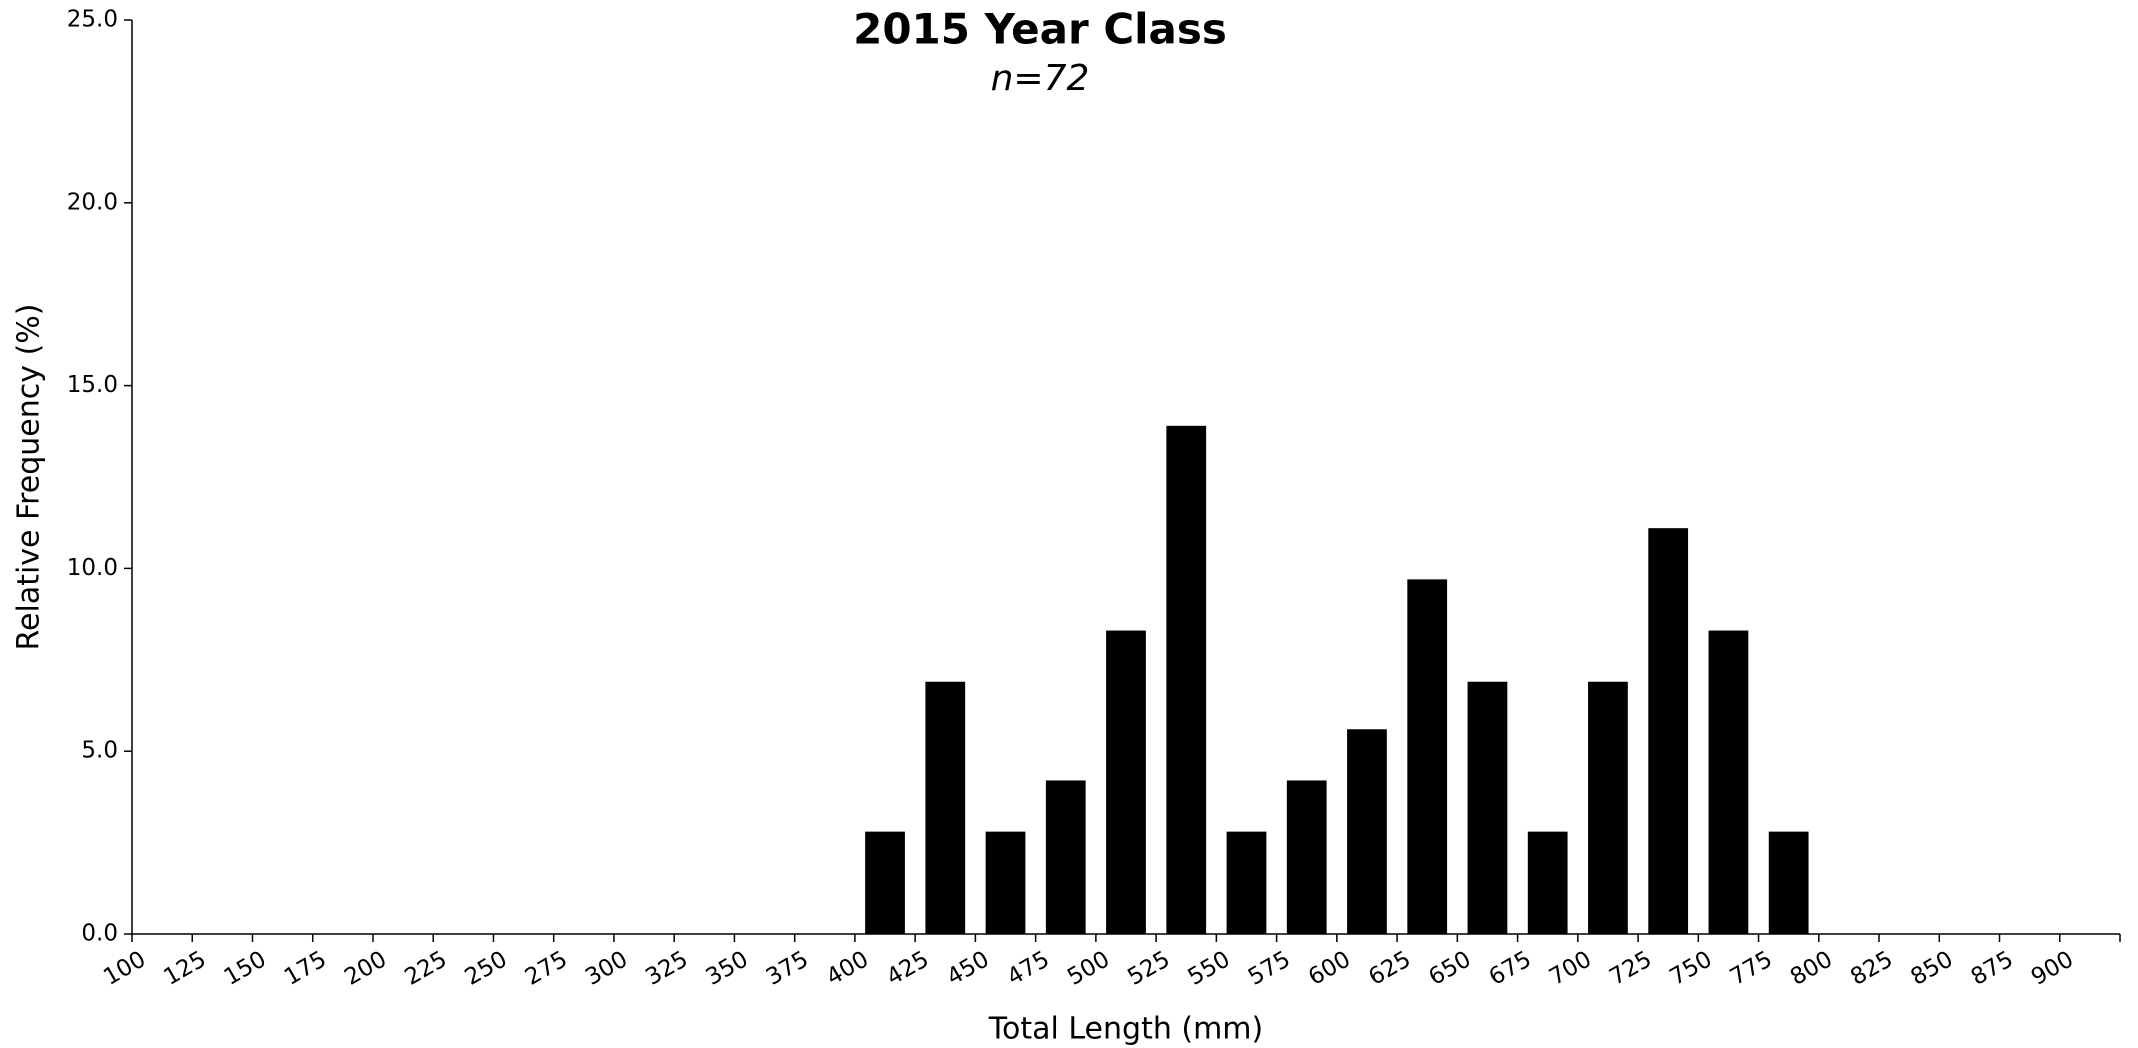  What do you see at coordinates (1450, 968) in the screenshot?
I see `x-tick-label: 650` at bounding box center [1450, 968].